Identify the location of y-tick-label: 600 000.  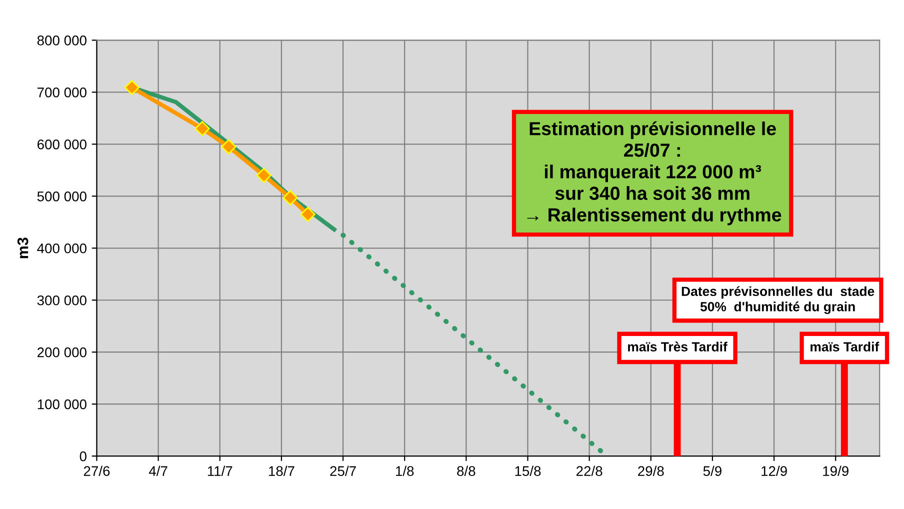
(62, 145).